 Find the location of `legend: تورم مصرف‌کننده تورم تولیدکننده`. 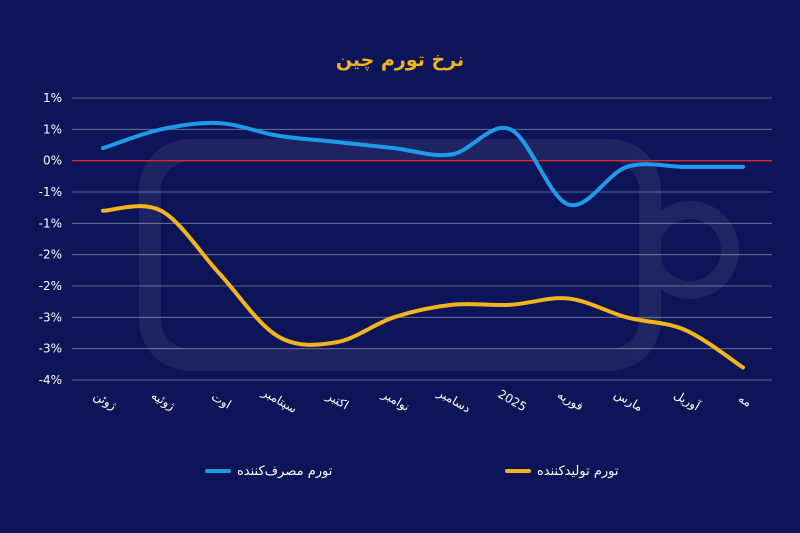

legend: تورم مصرف‌کننده تورم تولیدکننده is located at coordinates (412, 471).